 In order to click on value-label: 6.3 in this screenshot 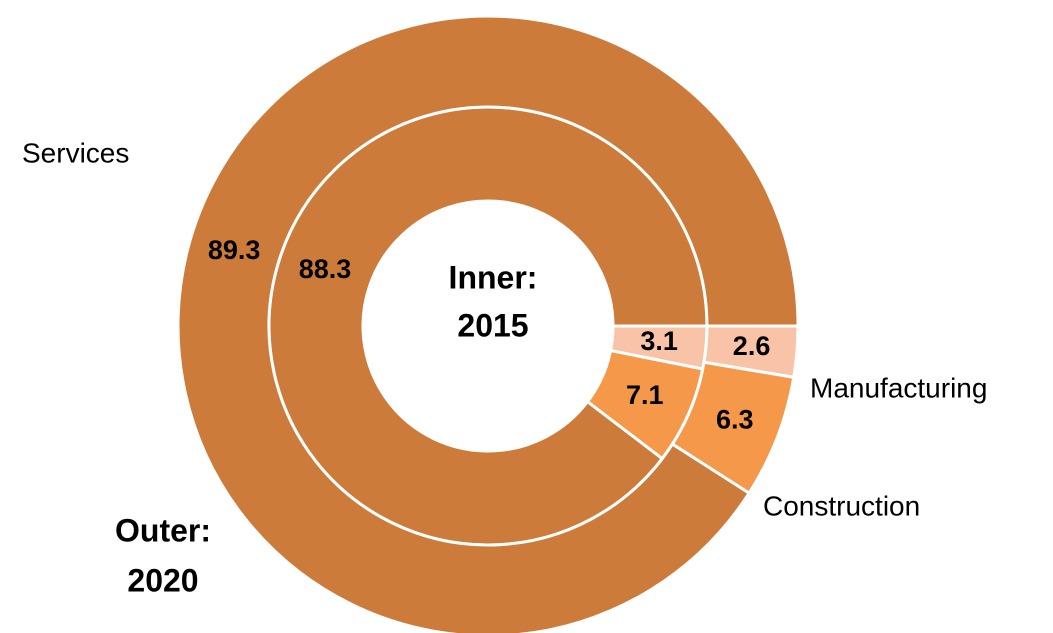, I will do `click(735, 419)`.